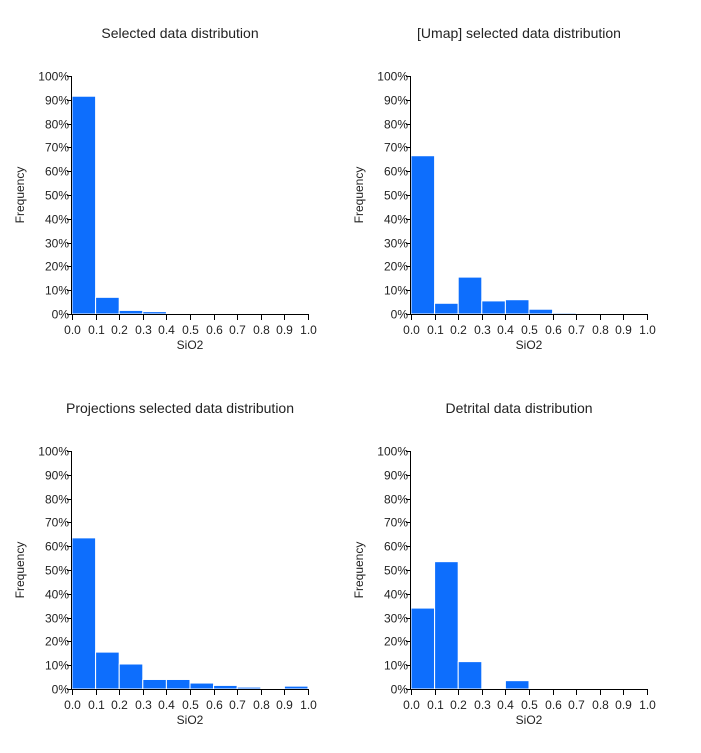 This screenshot has height=753, width=701. What do you see at coordinates (179, 33) in the screenshot?
I see `chart-title: Selected data distribution` at bounding box center [179, 33].